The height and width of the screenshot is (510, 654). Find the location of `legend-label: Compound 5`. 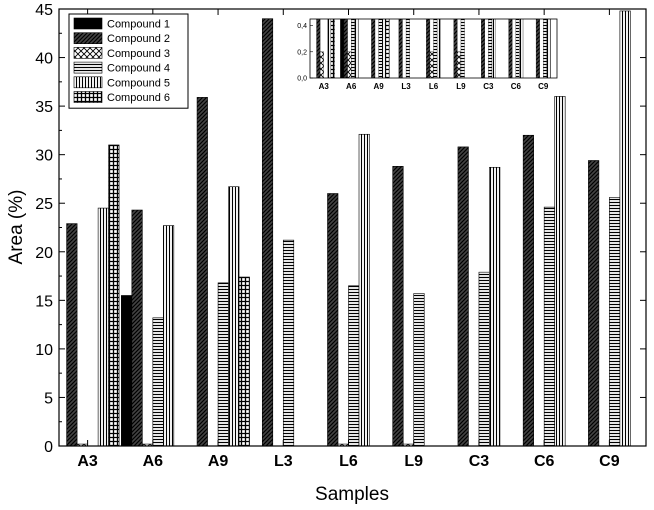

legend-label: Compound 5 is located at coordinates (138, 83).